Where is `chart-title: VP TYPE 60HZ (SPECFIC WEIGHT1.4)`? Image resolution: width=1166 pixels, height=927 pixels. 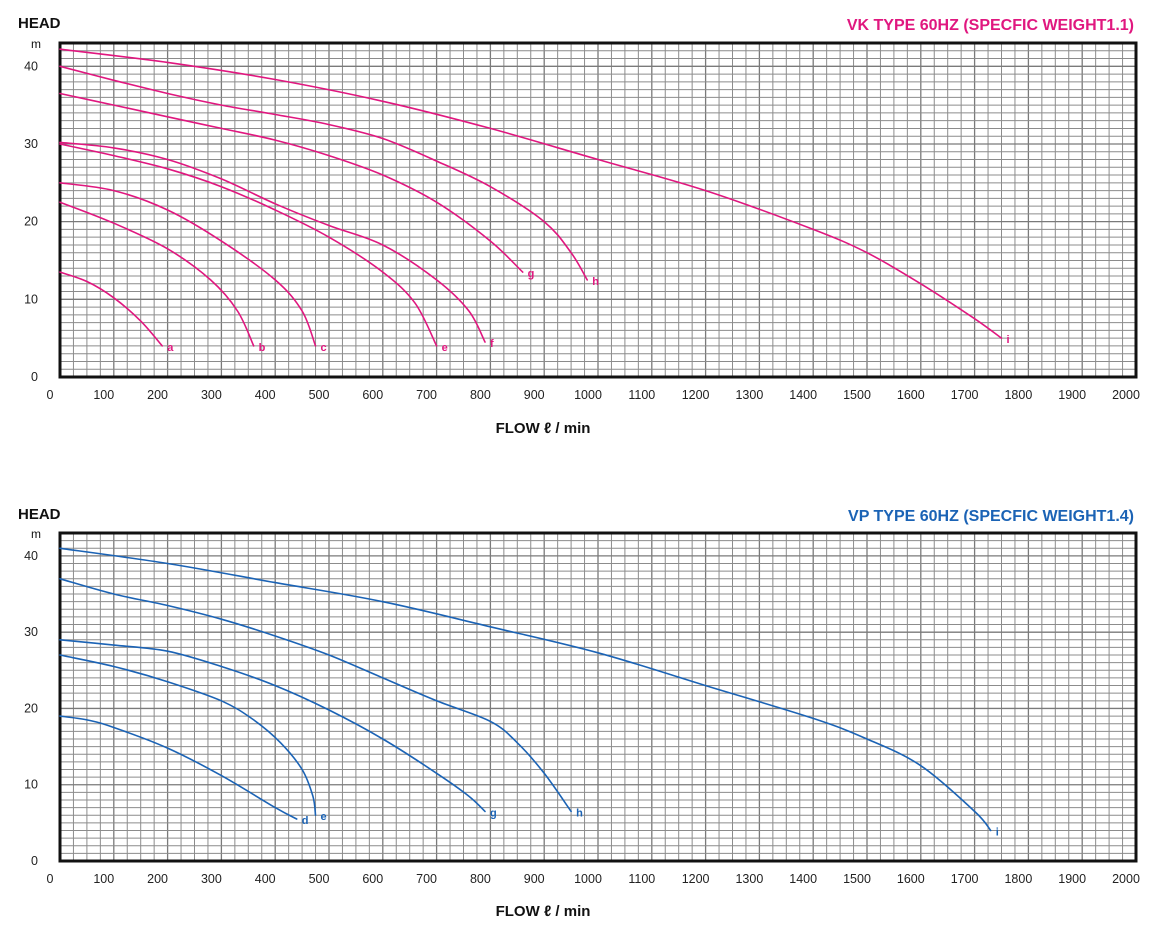
chart-title: VP TYPE 60HZ (SPECFIC WEIGHT1.4) is located at coordinates (991, 516).